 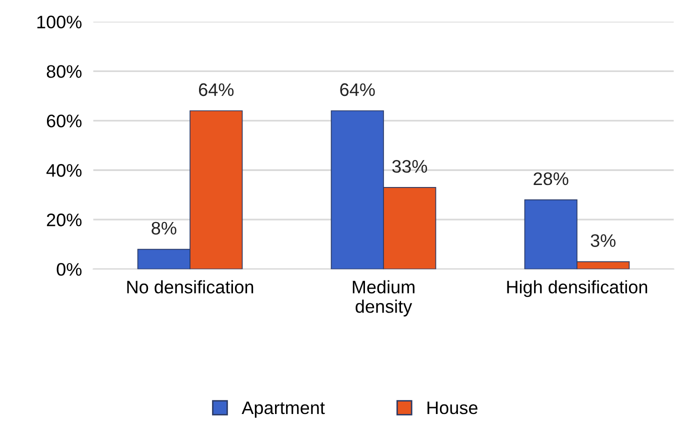 I want to click on y-tick-label: 0%, so click(x=69, y=269).